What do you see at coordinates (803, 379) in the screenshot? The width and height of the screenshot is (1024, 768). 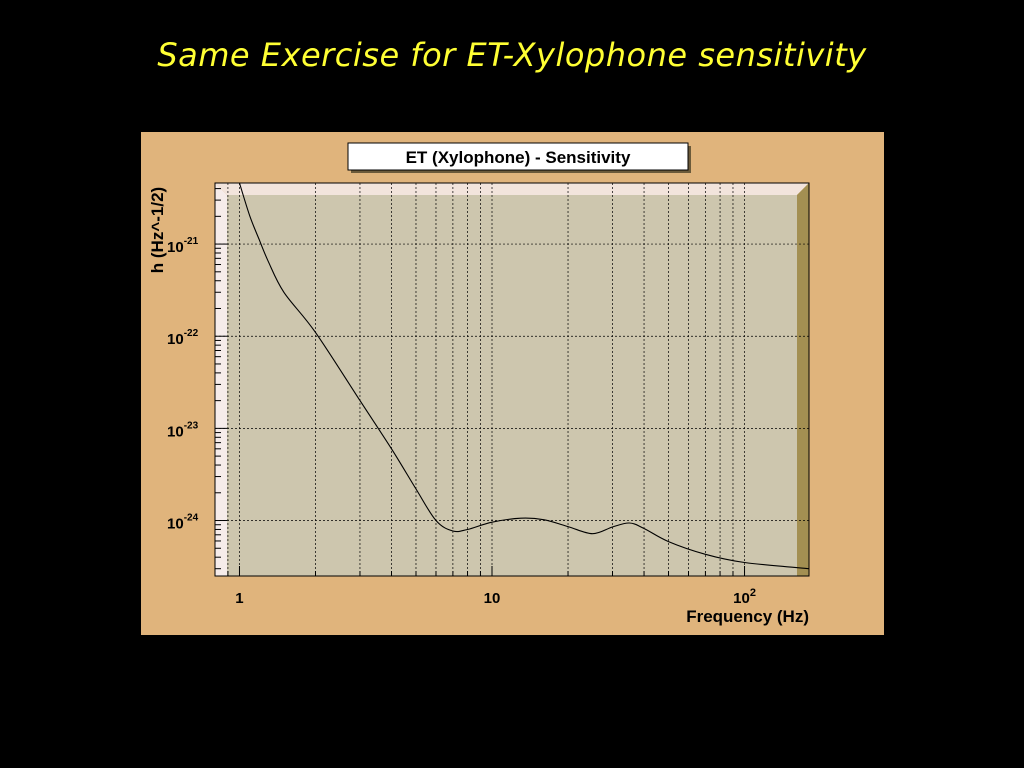 I see `frame-right` at bounding box center [803, 379].